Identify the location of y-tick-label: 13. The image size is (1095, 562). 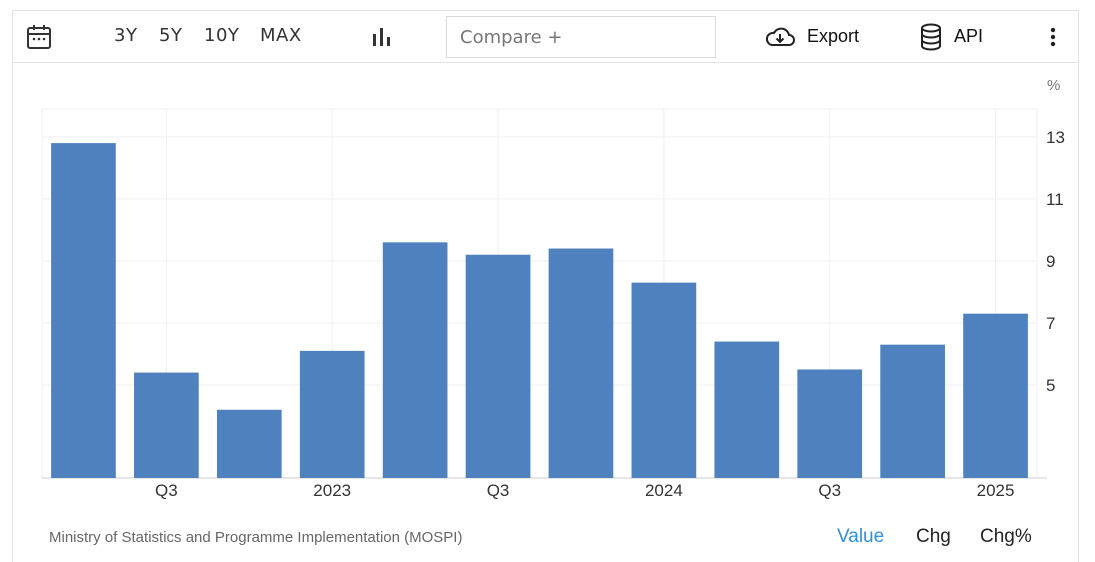
(1055, 137).